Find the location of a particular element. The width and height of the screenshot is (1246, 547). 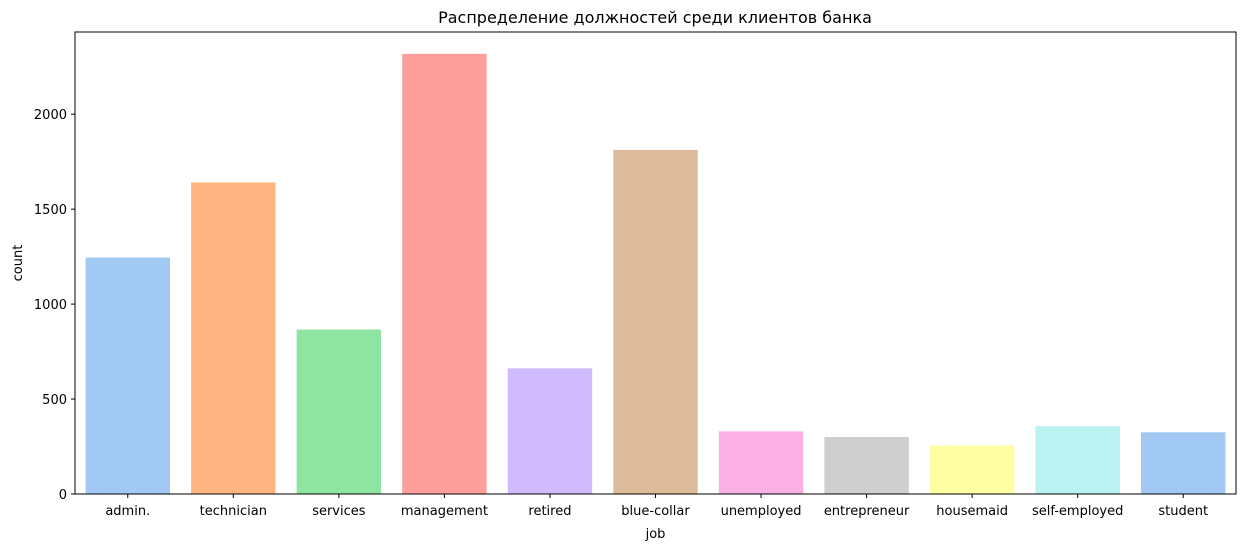

bar-student is located at coordinates (1183, 463).